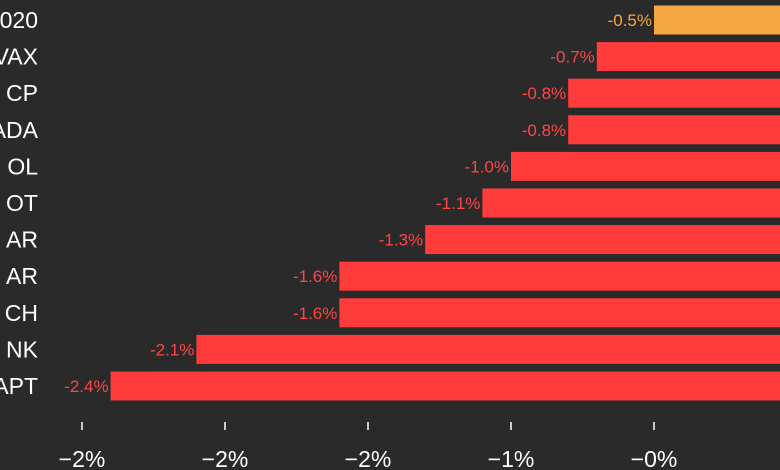 The width and height of the screenshot is (780, 470). Describe the element at coordinates (22, 93) in the screenshot. I see `category-label-3: CP` at that location.